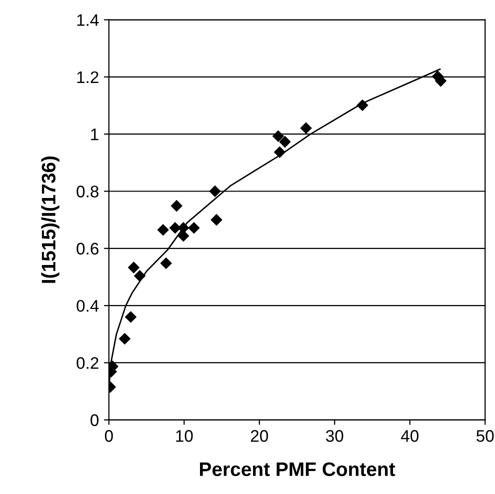  Describe the element at coordinates (259, 436) in the screenshot. I see `x-tick-label: 20` at that location.